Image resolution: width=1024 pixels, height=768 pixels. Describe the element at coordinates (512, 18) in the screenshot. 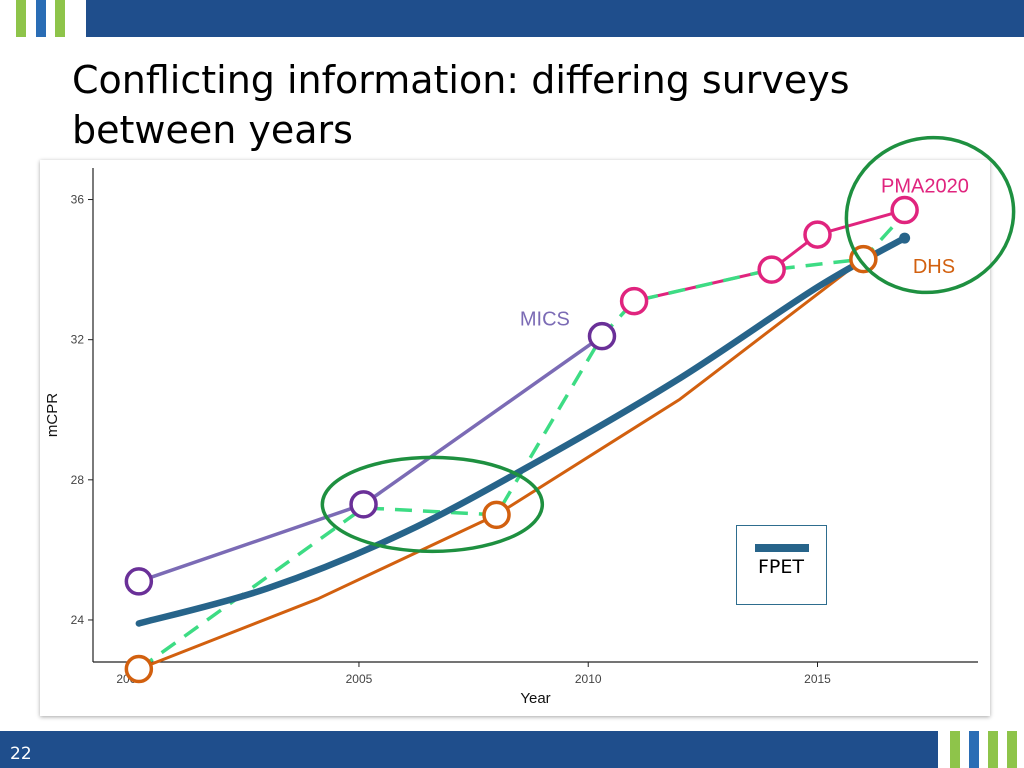

I see `top-banner` at that location.